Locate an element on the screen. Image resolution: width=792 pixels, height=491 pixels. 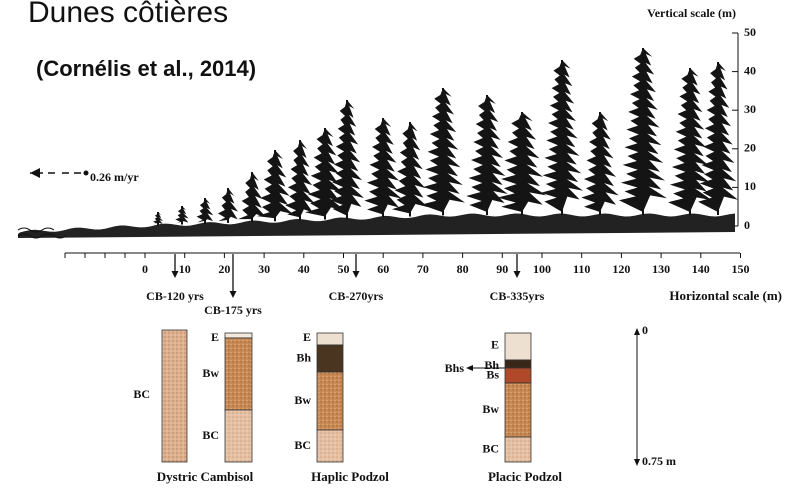
soil-type: Placic Podzol is located at coordinates (525, 476).